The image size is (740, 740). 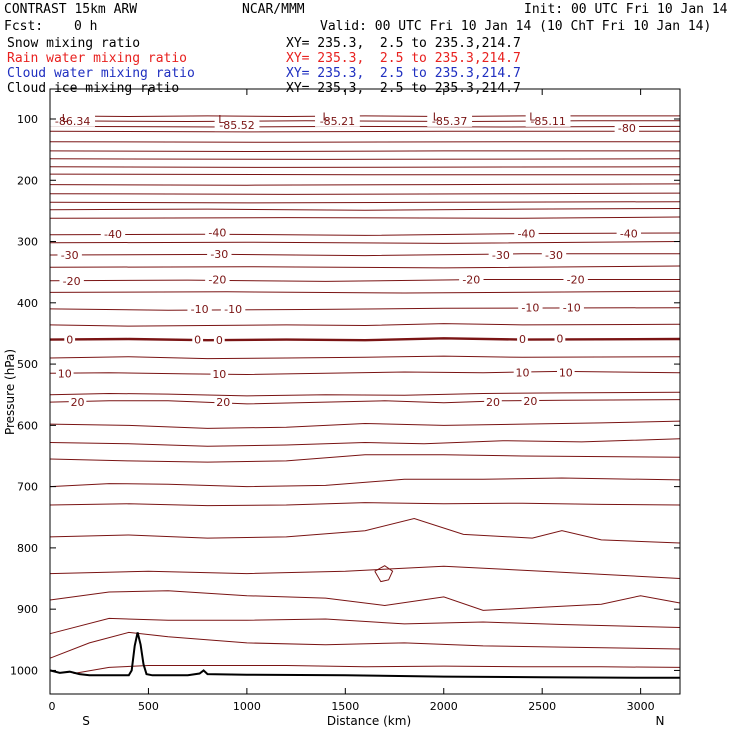 I want to click on y-tick-label: 800, so click(x=27, y=548).